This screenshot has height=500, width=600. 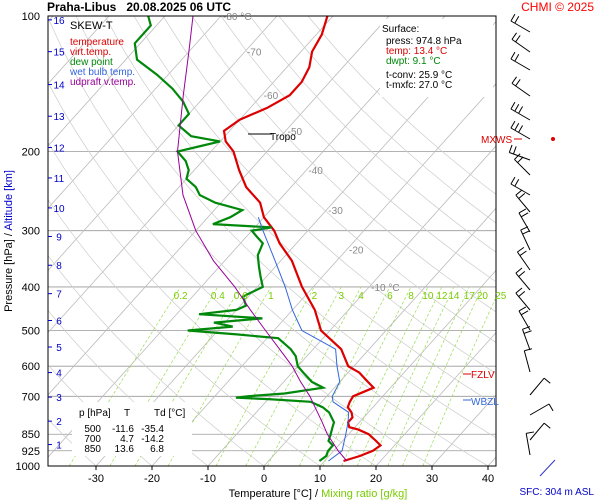 I want to click on legend-item: virt.temp., so click(x=90, y=52).